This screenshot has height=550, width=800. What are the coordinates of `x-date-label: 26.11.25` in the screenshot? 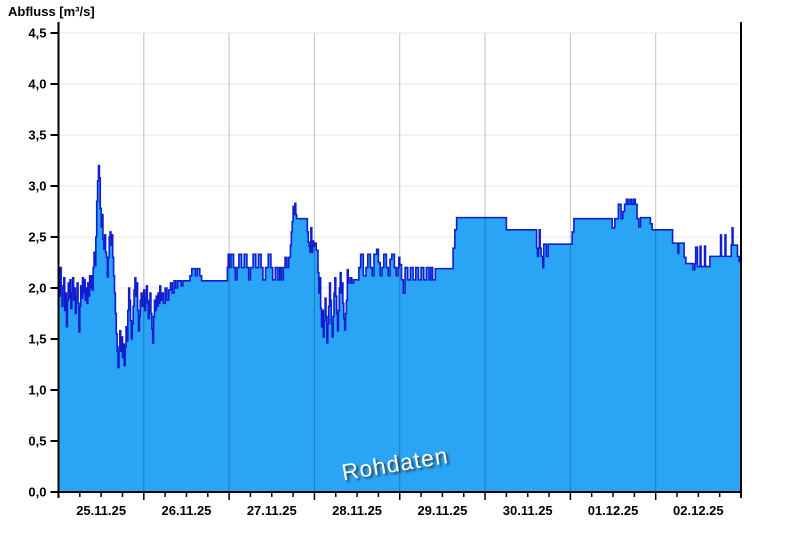 It's located at (187, 510).